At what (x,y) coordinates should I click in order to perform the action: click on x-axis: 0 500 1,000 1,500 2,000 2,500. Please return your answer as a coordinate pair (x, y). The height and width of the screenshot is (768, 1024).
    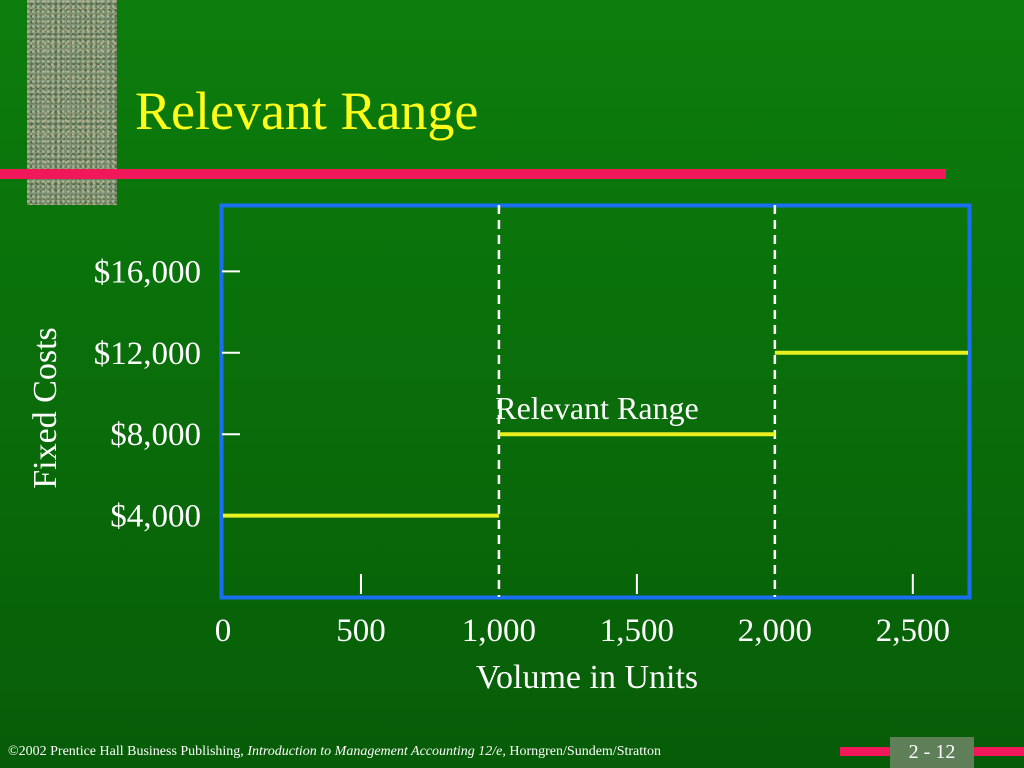
    Looking at the image, I should click on (582, 611).